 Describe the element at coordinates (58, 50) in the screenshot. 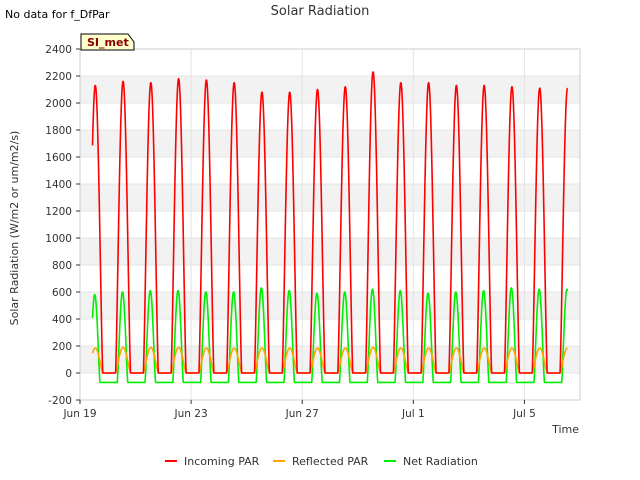

I see `y-tick-label: 2400` at that location.